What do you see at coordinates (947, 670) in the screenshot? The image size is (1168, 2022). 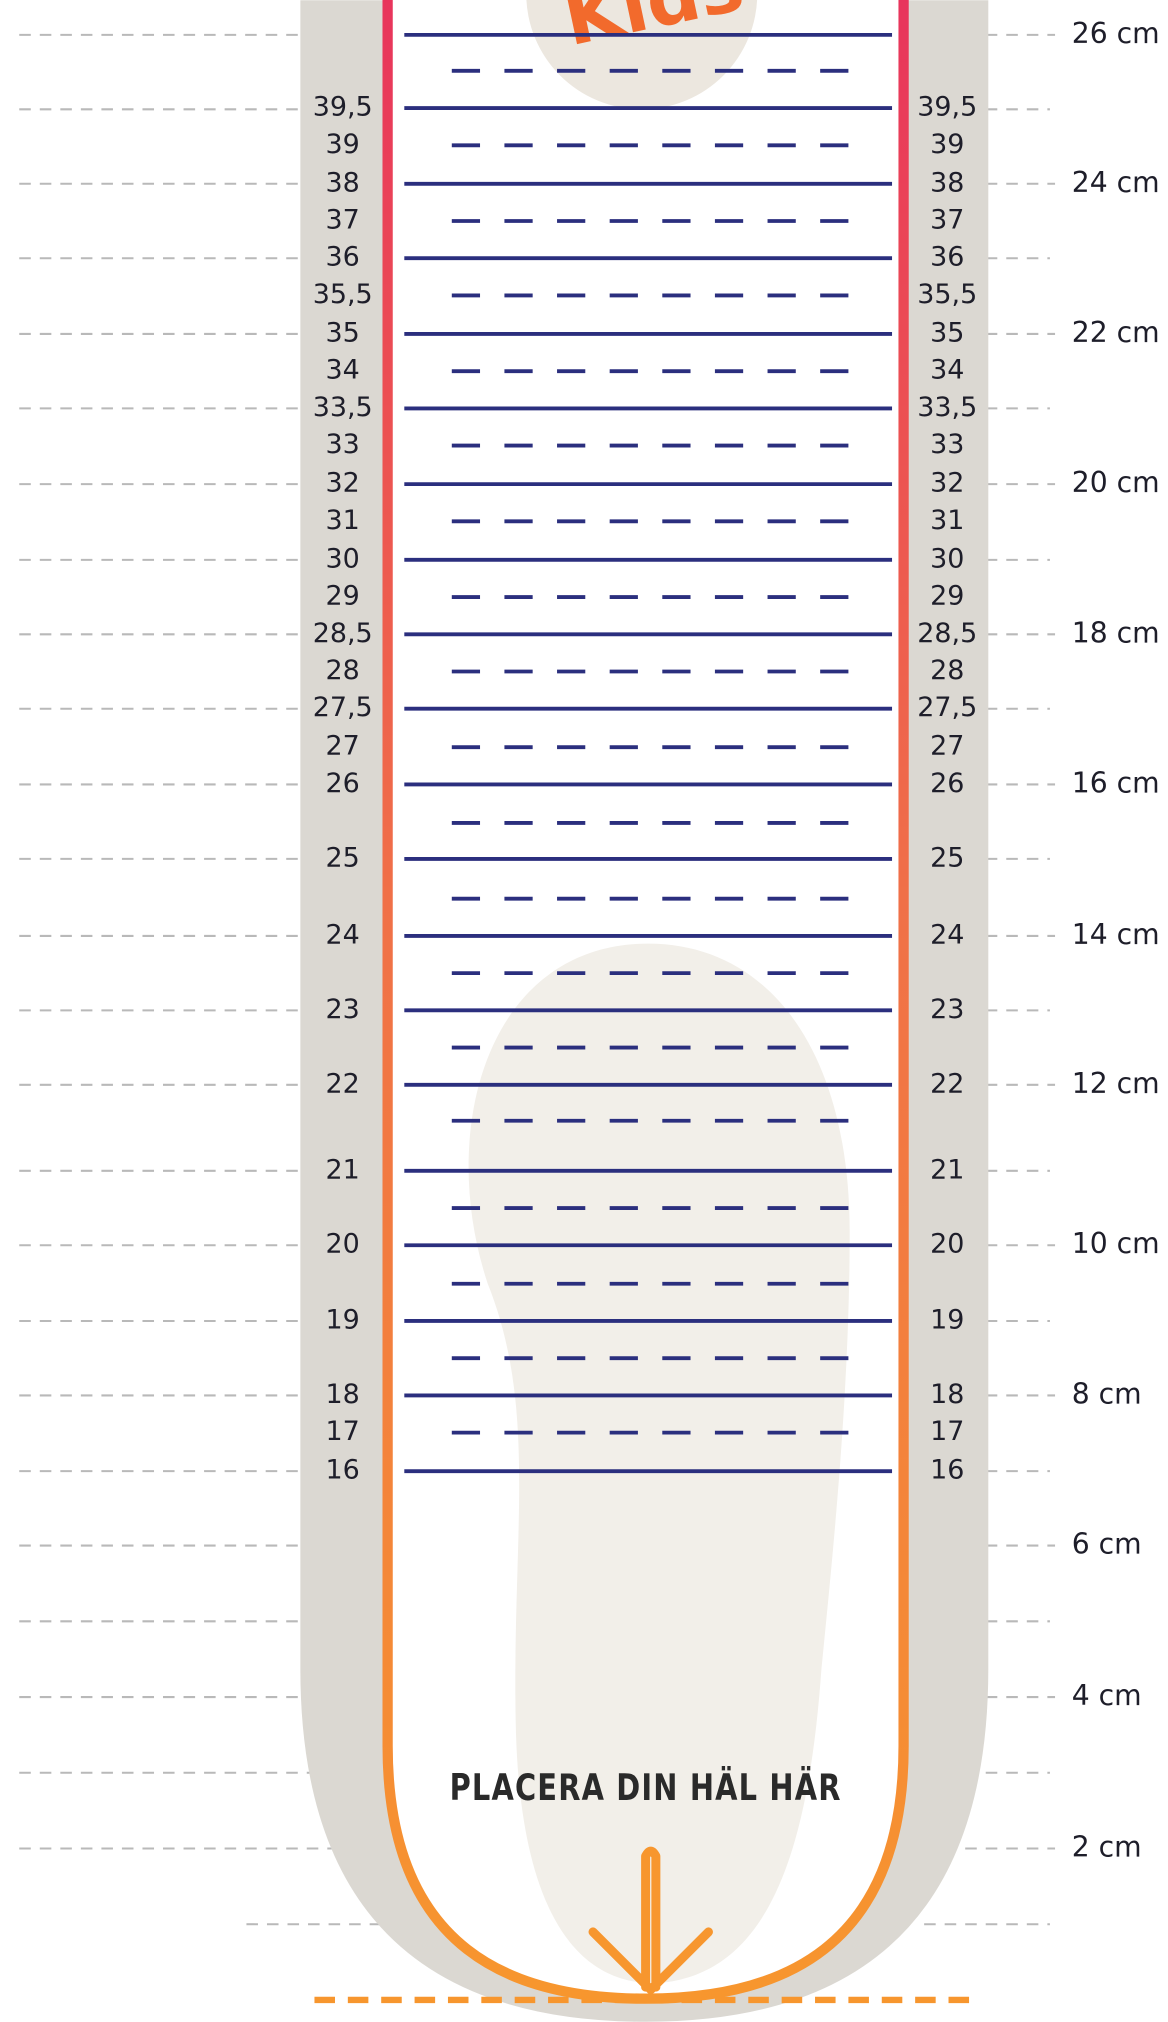 I see `size-label-right: 28` at bounding box center [947, 670].